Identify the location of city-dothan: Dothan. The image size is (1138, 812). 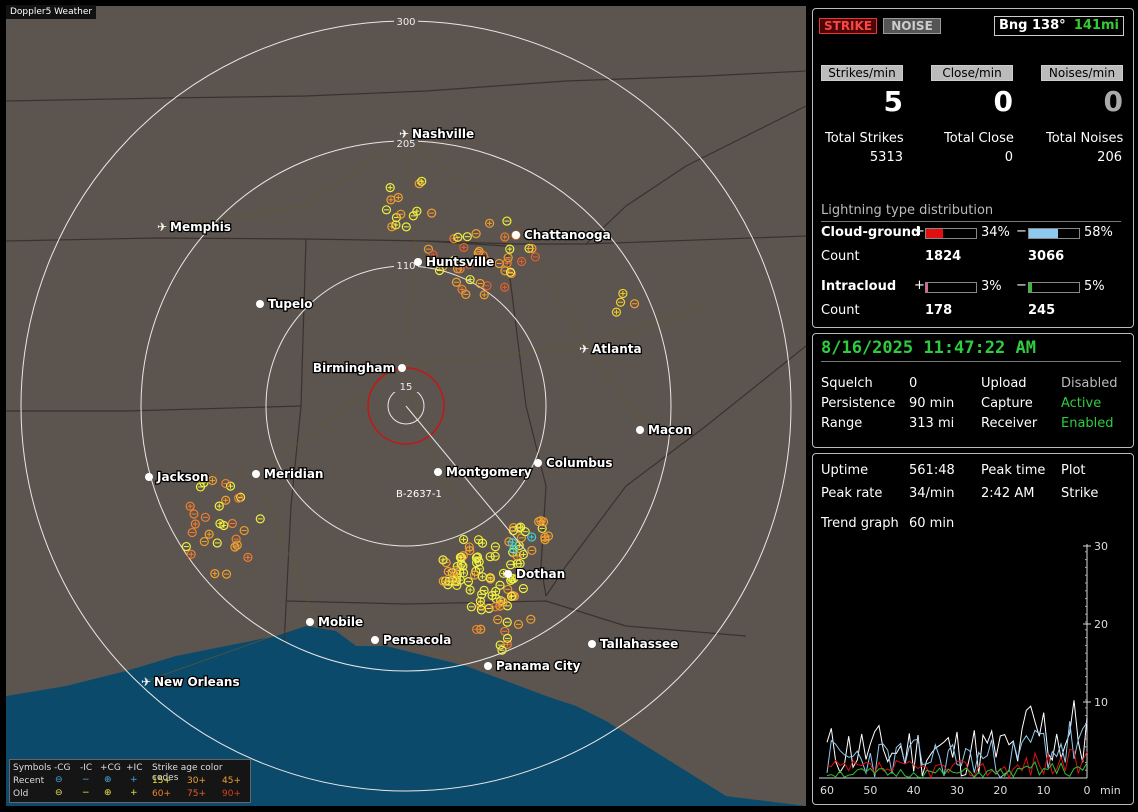
(535, 574).